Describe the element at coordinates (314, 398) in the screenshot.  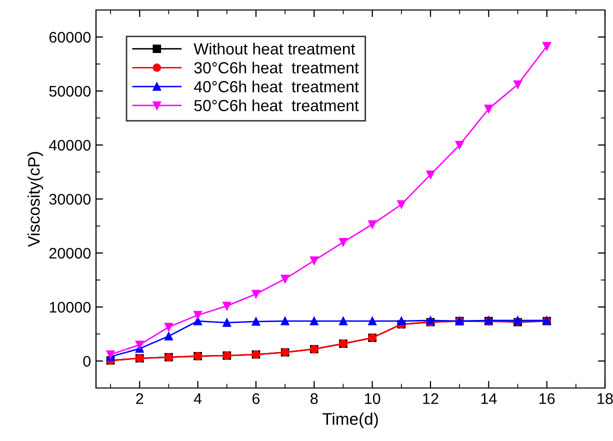
I see `x-tick-label: 8` at that location.